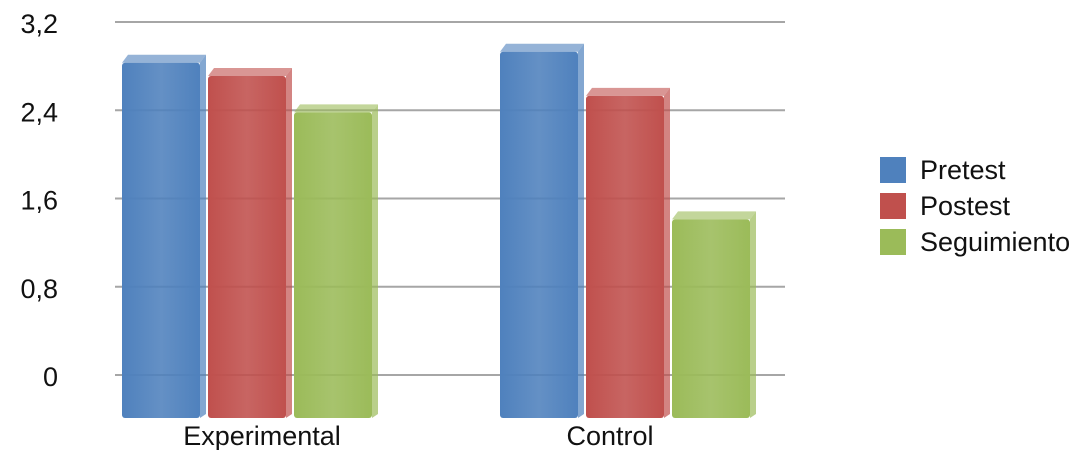 This screenshot has height=455, width=1086. Describe the element at coordinates (50, 377) in the screenshot. I see `y-tick-label: 0` at that location.